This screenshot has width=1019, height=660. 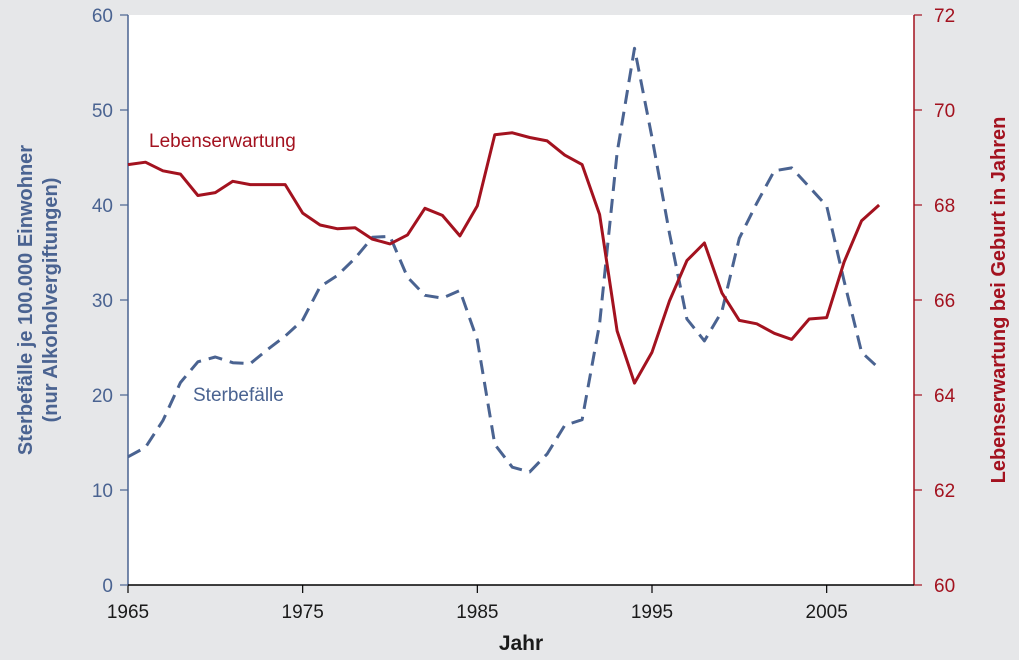 What do you see at coordinates (26, 300) in the screenshot?
I see `left-axis-title-line1: Sterbefälle je 100.000 Einwohner` at bounding box center [26, 300].